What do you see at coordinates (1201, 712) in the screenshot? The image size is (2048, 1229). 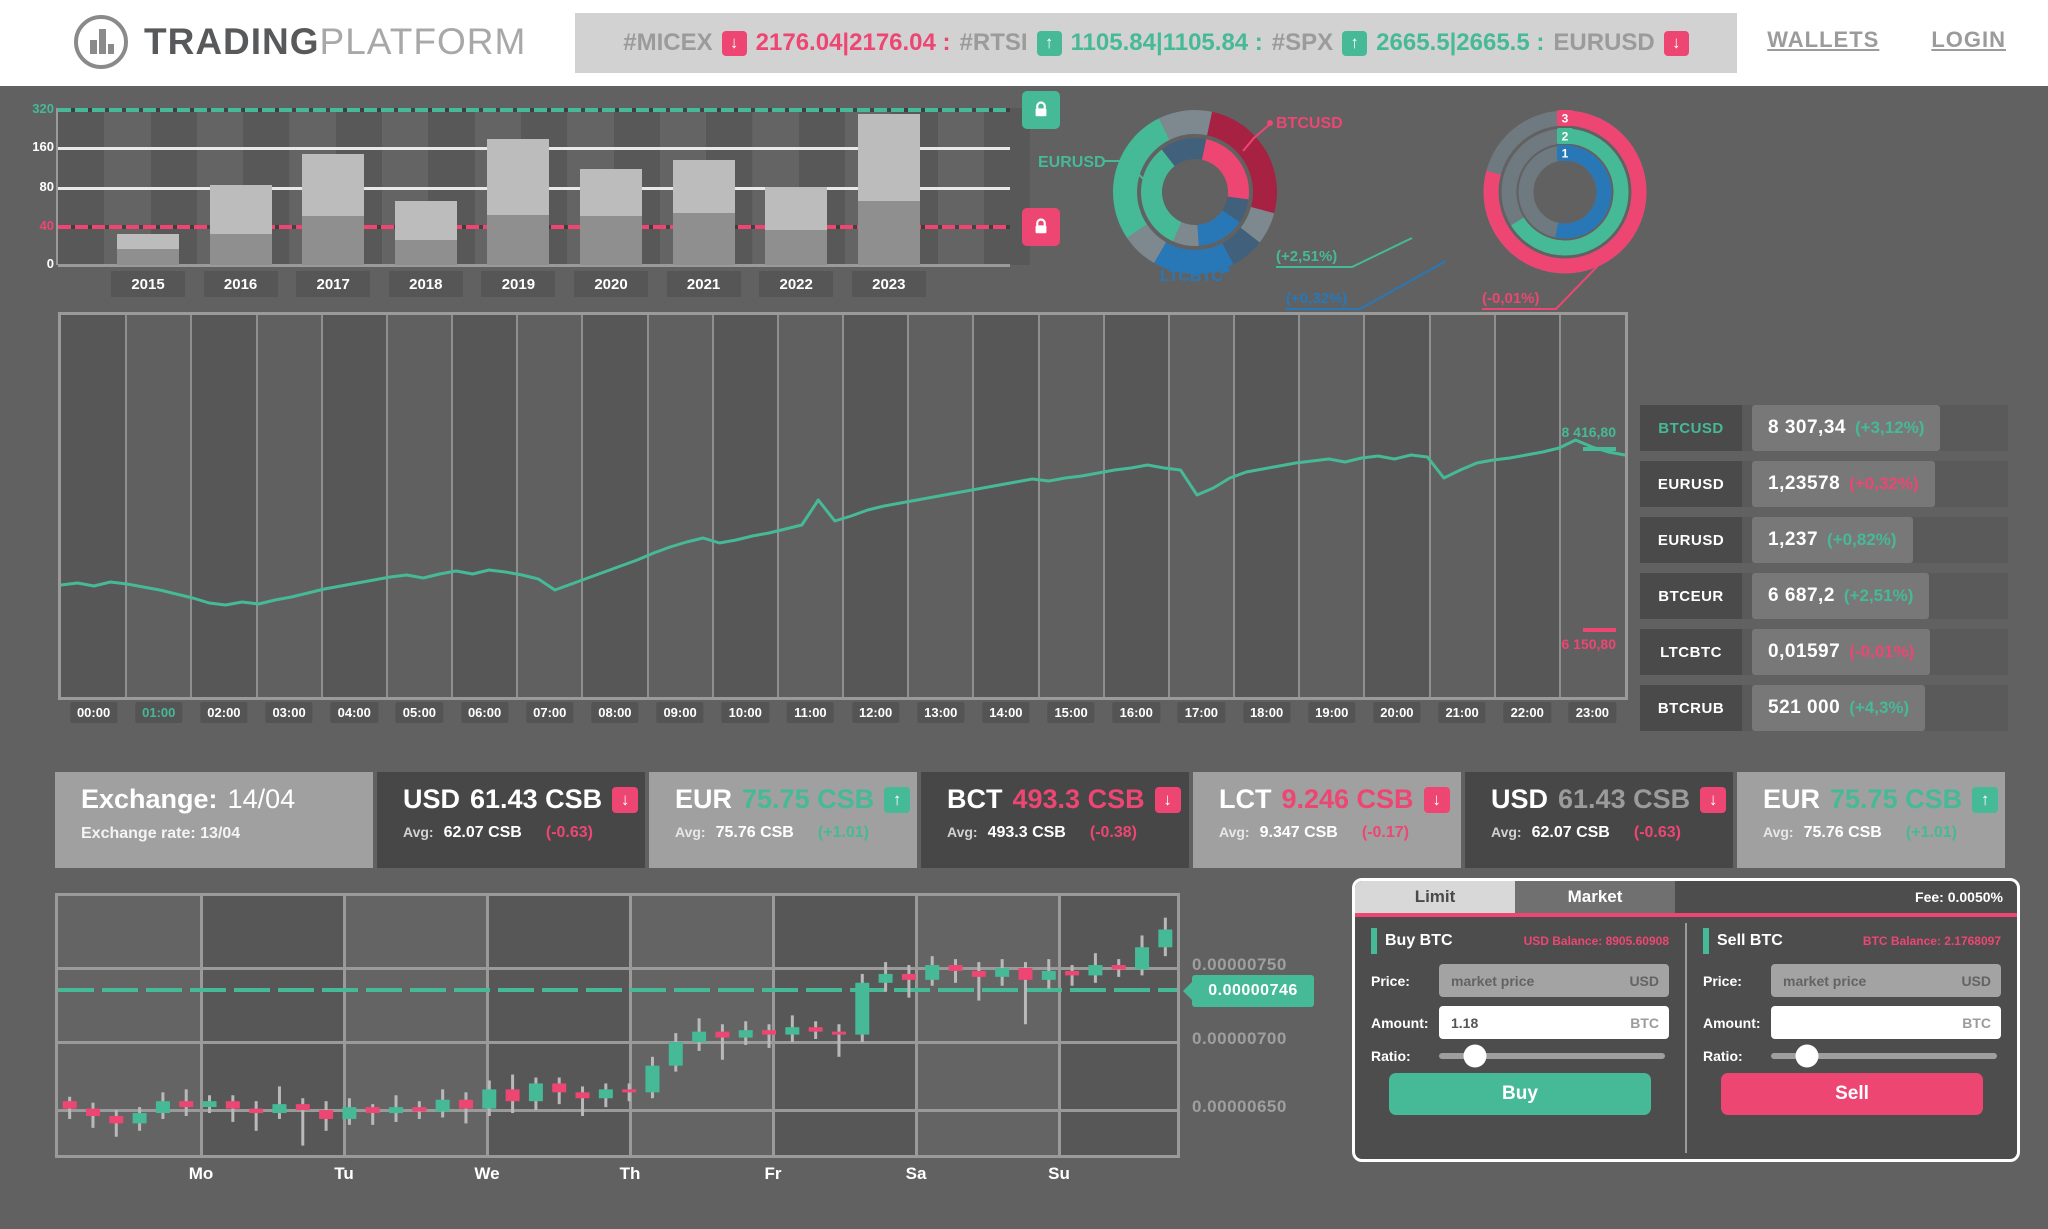 I see `time-label-17:00: 17:00` at bounding box center [1201, 712].